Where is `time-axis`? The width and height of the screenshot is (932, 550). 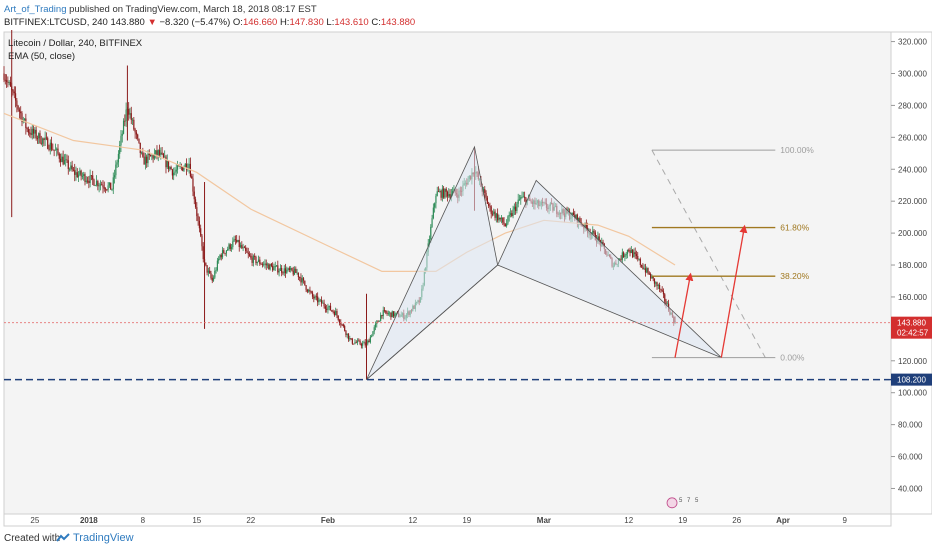 time-axis is located at coordinates (447, 520).